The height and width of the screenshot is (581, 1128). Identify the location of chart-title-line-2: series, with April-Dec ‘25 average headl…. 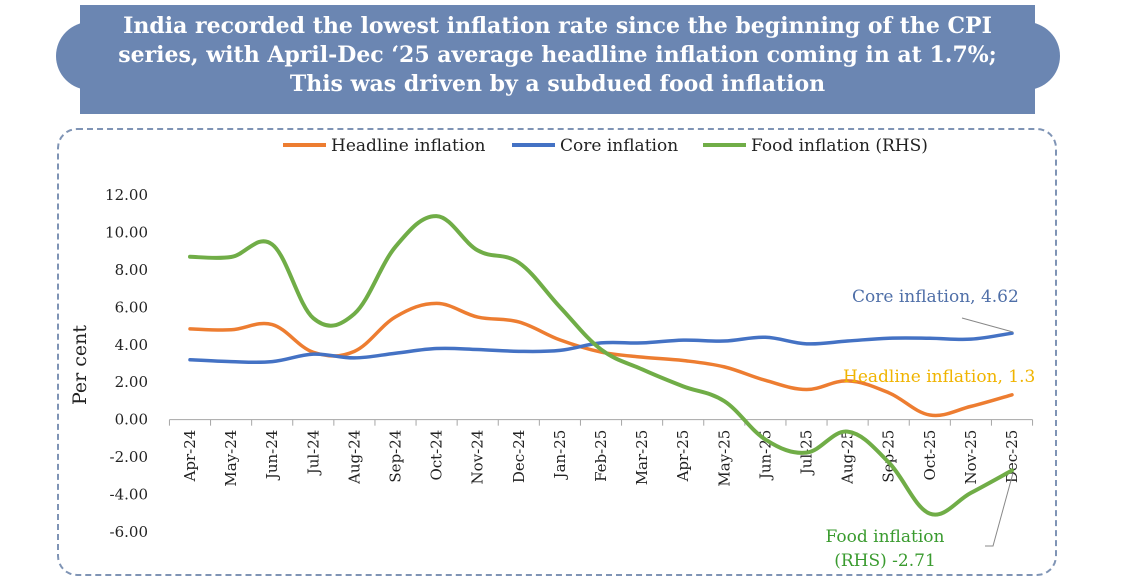
(557, 55).